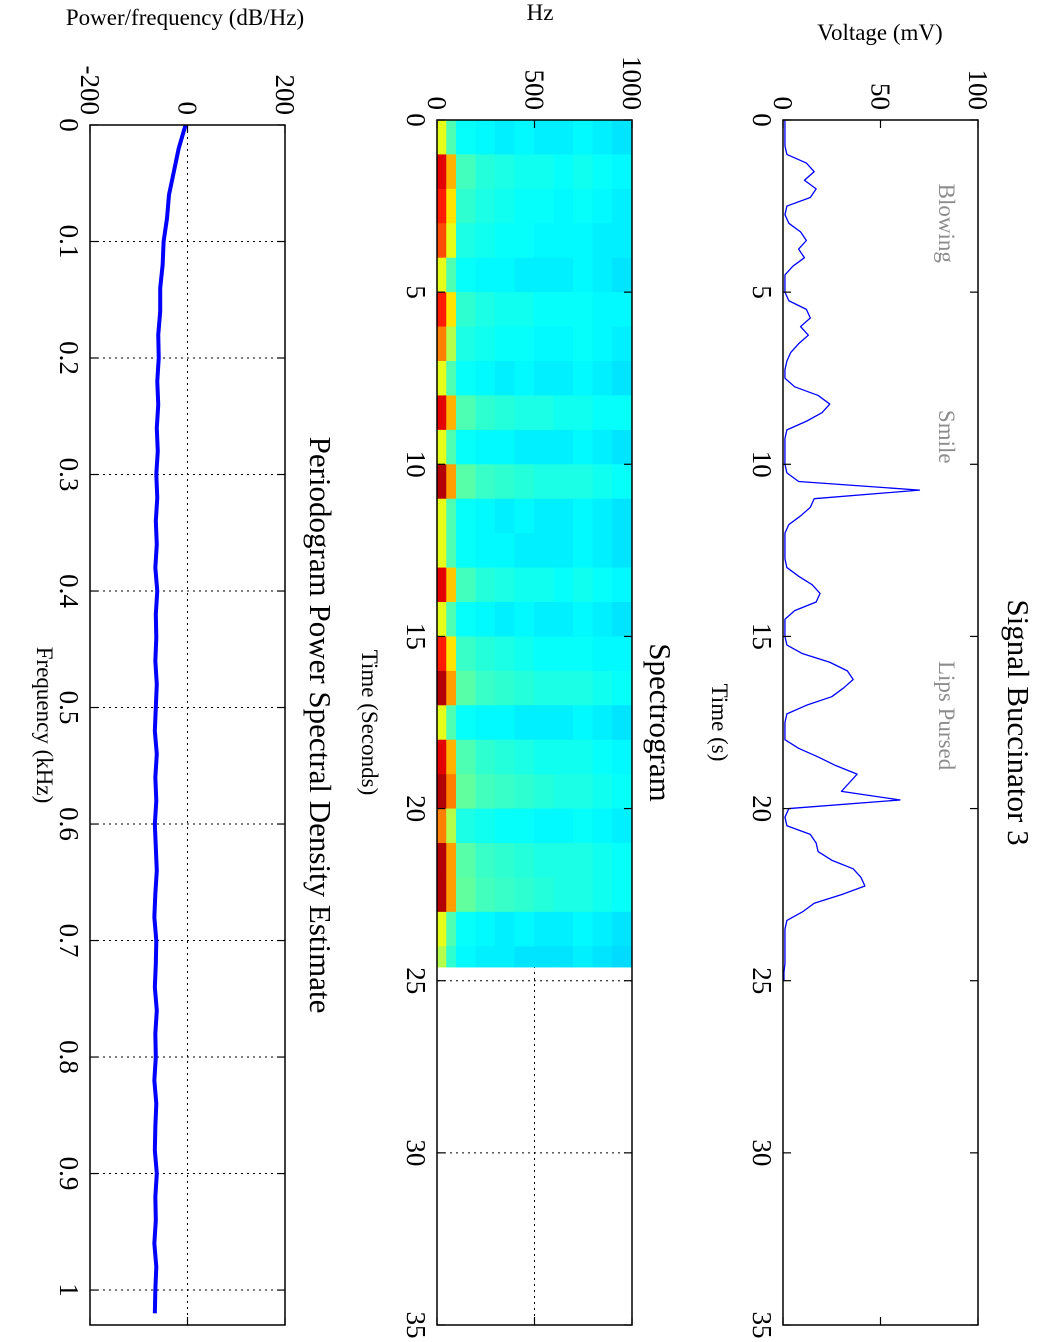 This screenshot has width=1038, height=1342. I want to click on x-tick-label: 0.6, so click(69, 824).